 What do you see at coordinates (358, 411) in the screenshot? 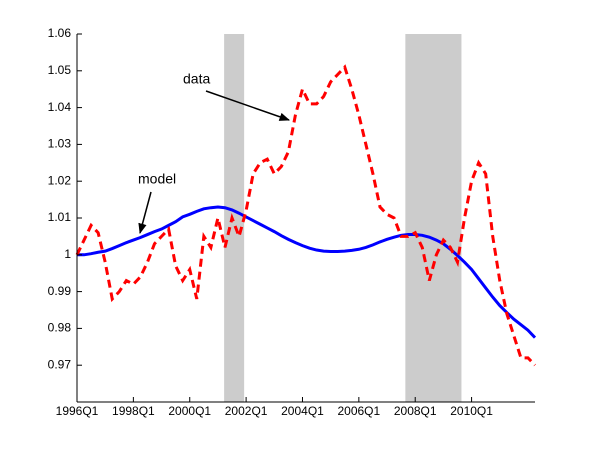
I see `x-tick-label: 2006Q1` at bounding box center [358, 411].